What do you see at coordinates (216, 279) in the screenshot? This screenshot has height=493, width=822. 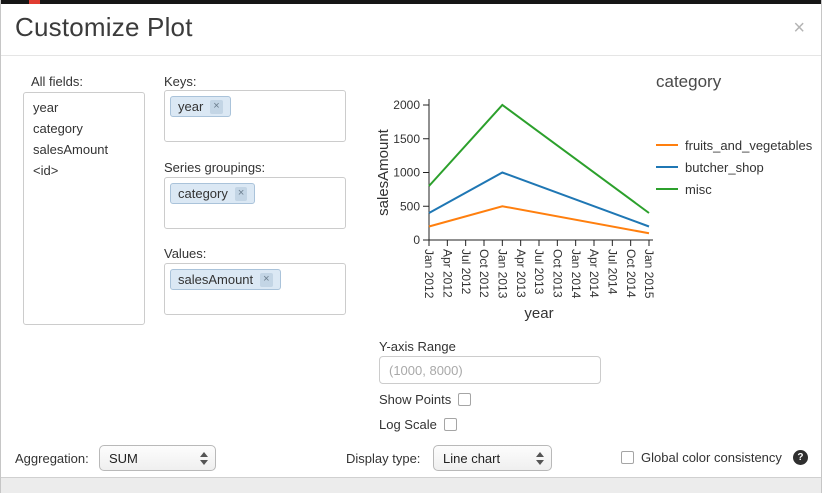 I see `tag-label: salesAmount` at bounding box center [216, 279].